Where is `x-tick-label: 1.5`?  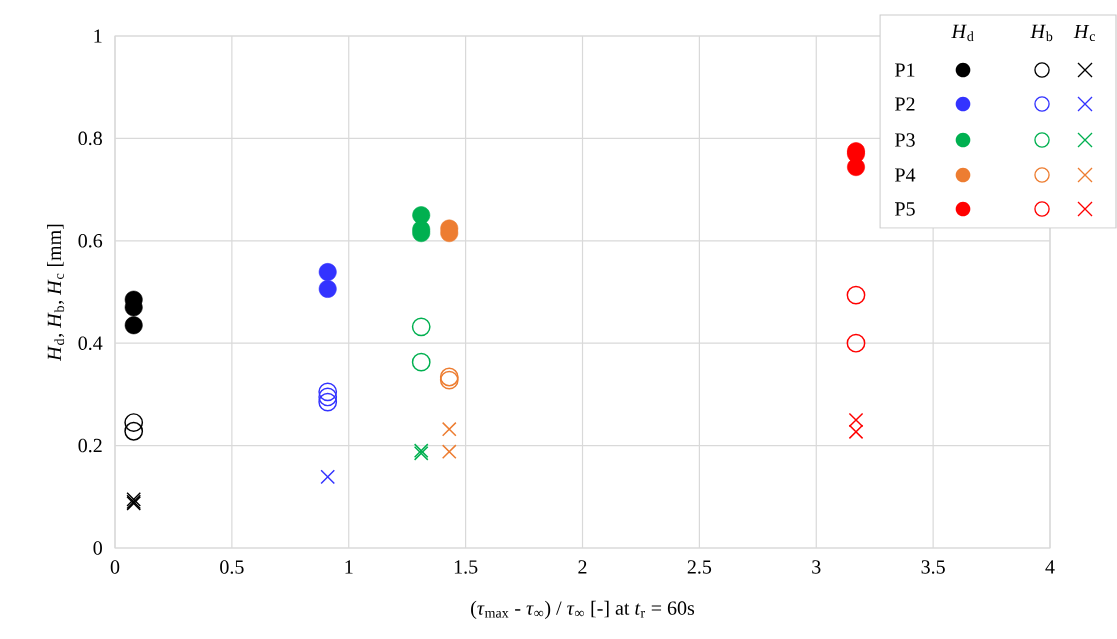 x-tick-label: 1.5 is located at coordinates (466, 567).